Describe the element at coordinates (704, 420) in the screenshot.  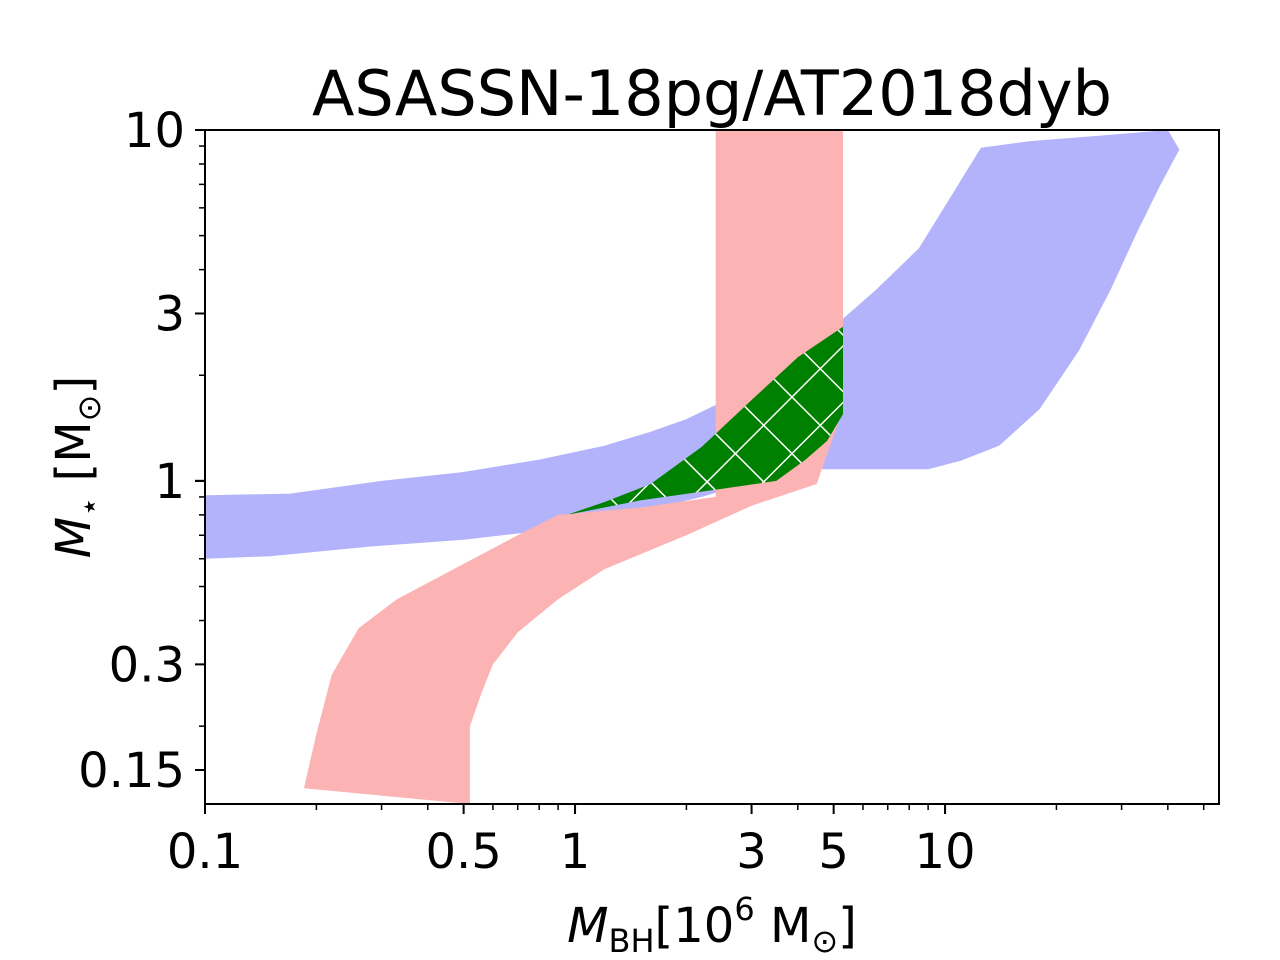
I see `region-overlap-hatch` at that location.